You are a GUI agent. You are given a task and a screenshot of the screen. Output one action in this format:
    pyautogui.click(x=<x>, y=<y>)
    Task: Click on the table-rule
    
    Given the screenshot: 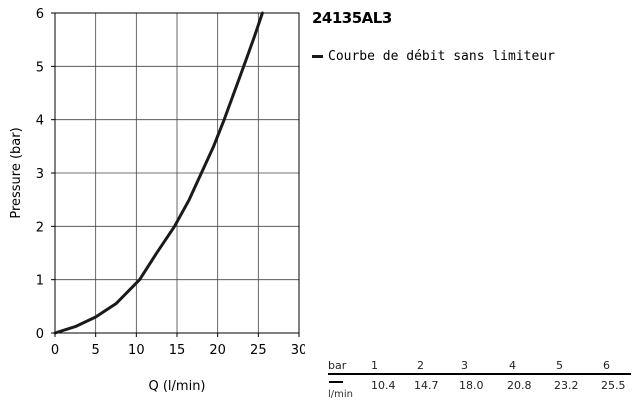 What is the action you would take?
    pyautogui.click(x=479, y=374)
    